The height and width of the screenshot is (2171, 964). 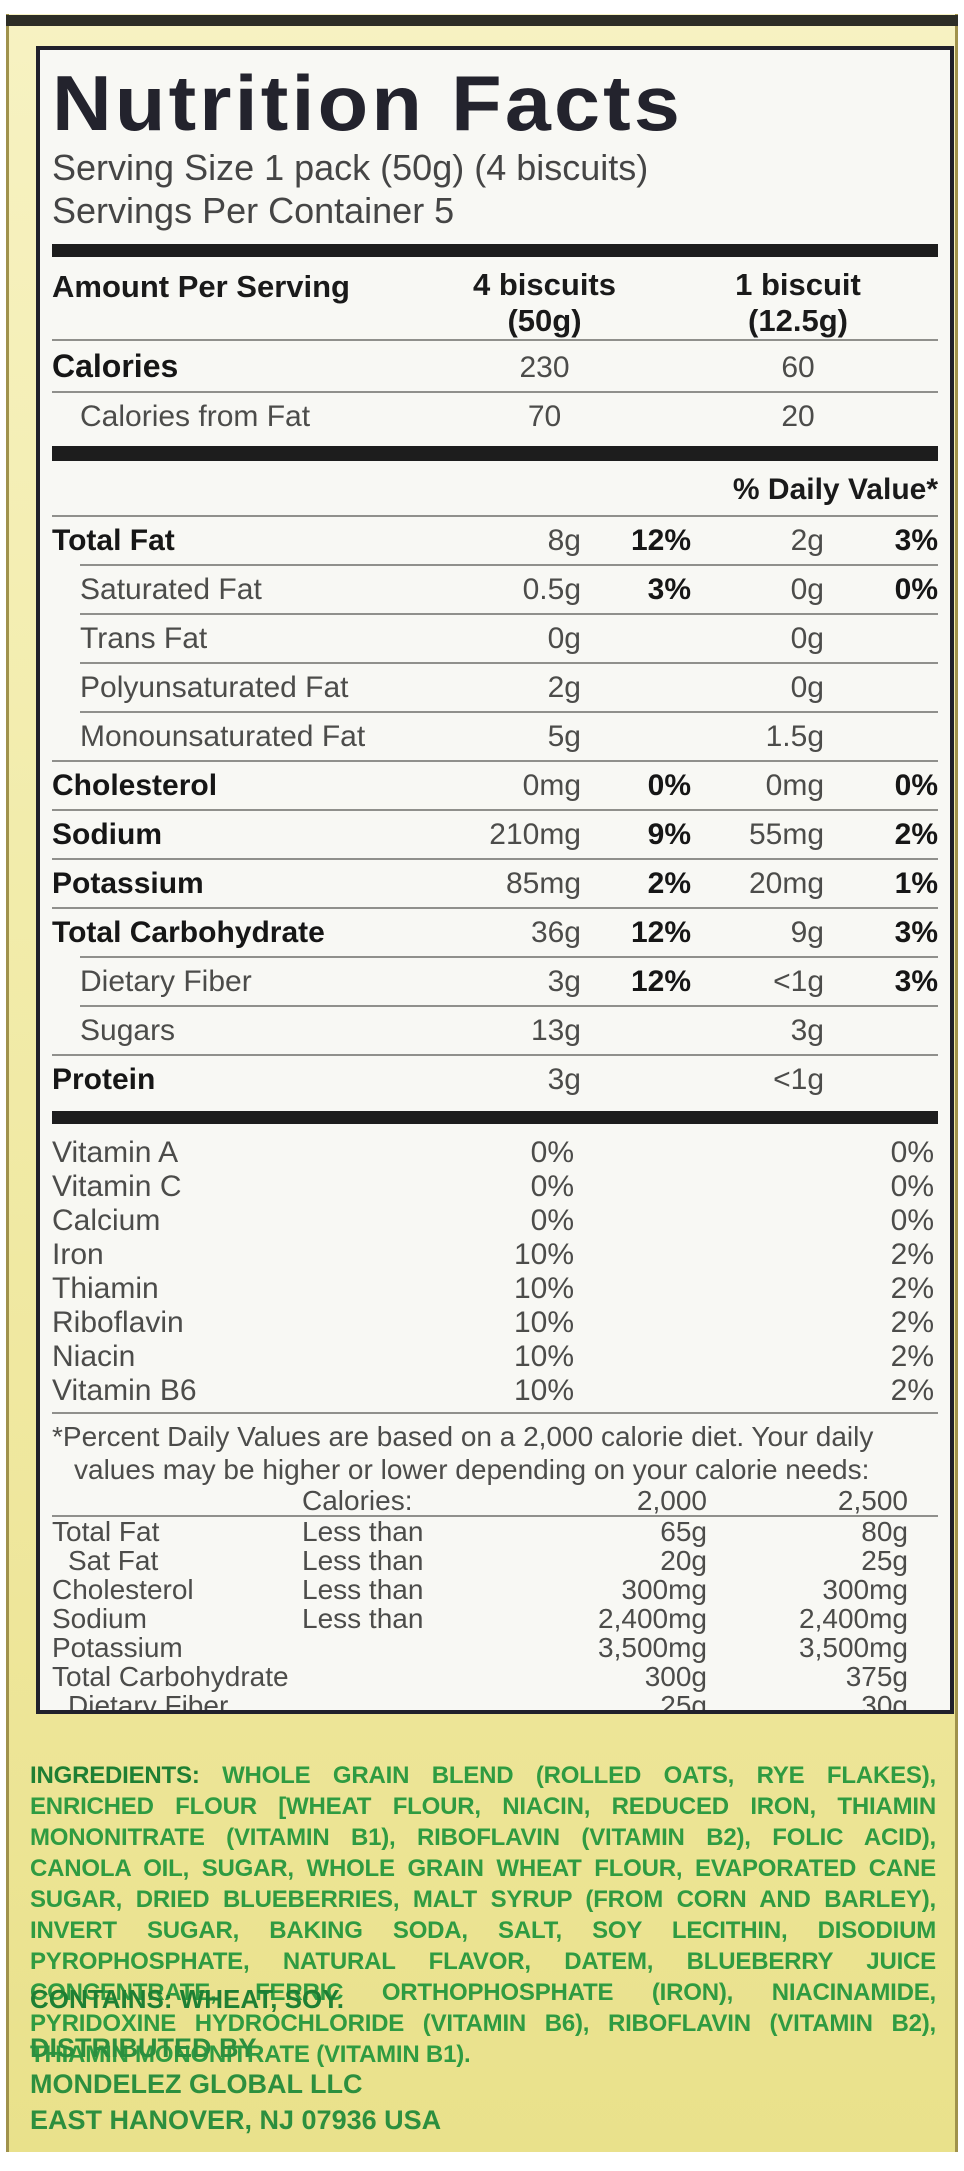 I want to click on vitamin-label: Iron, so click(x=78, y=1254).